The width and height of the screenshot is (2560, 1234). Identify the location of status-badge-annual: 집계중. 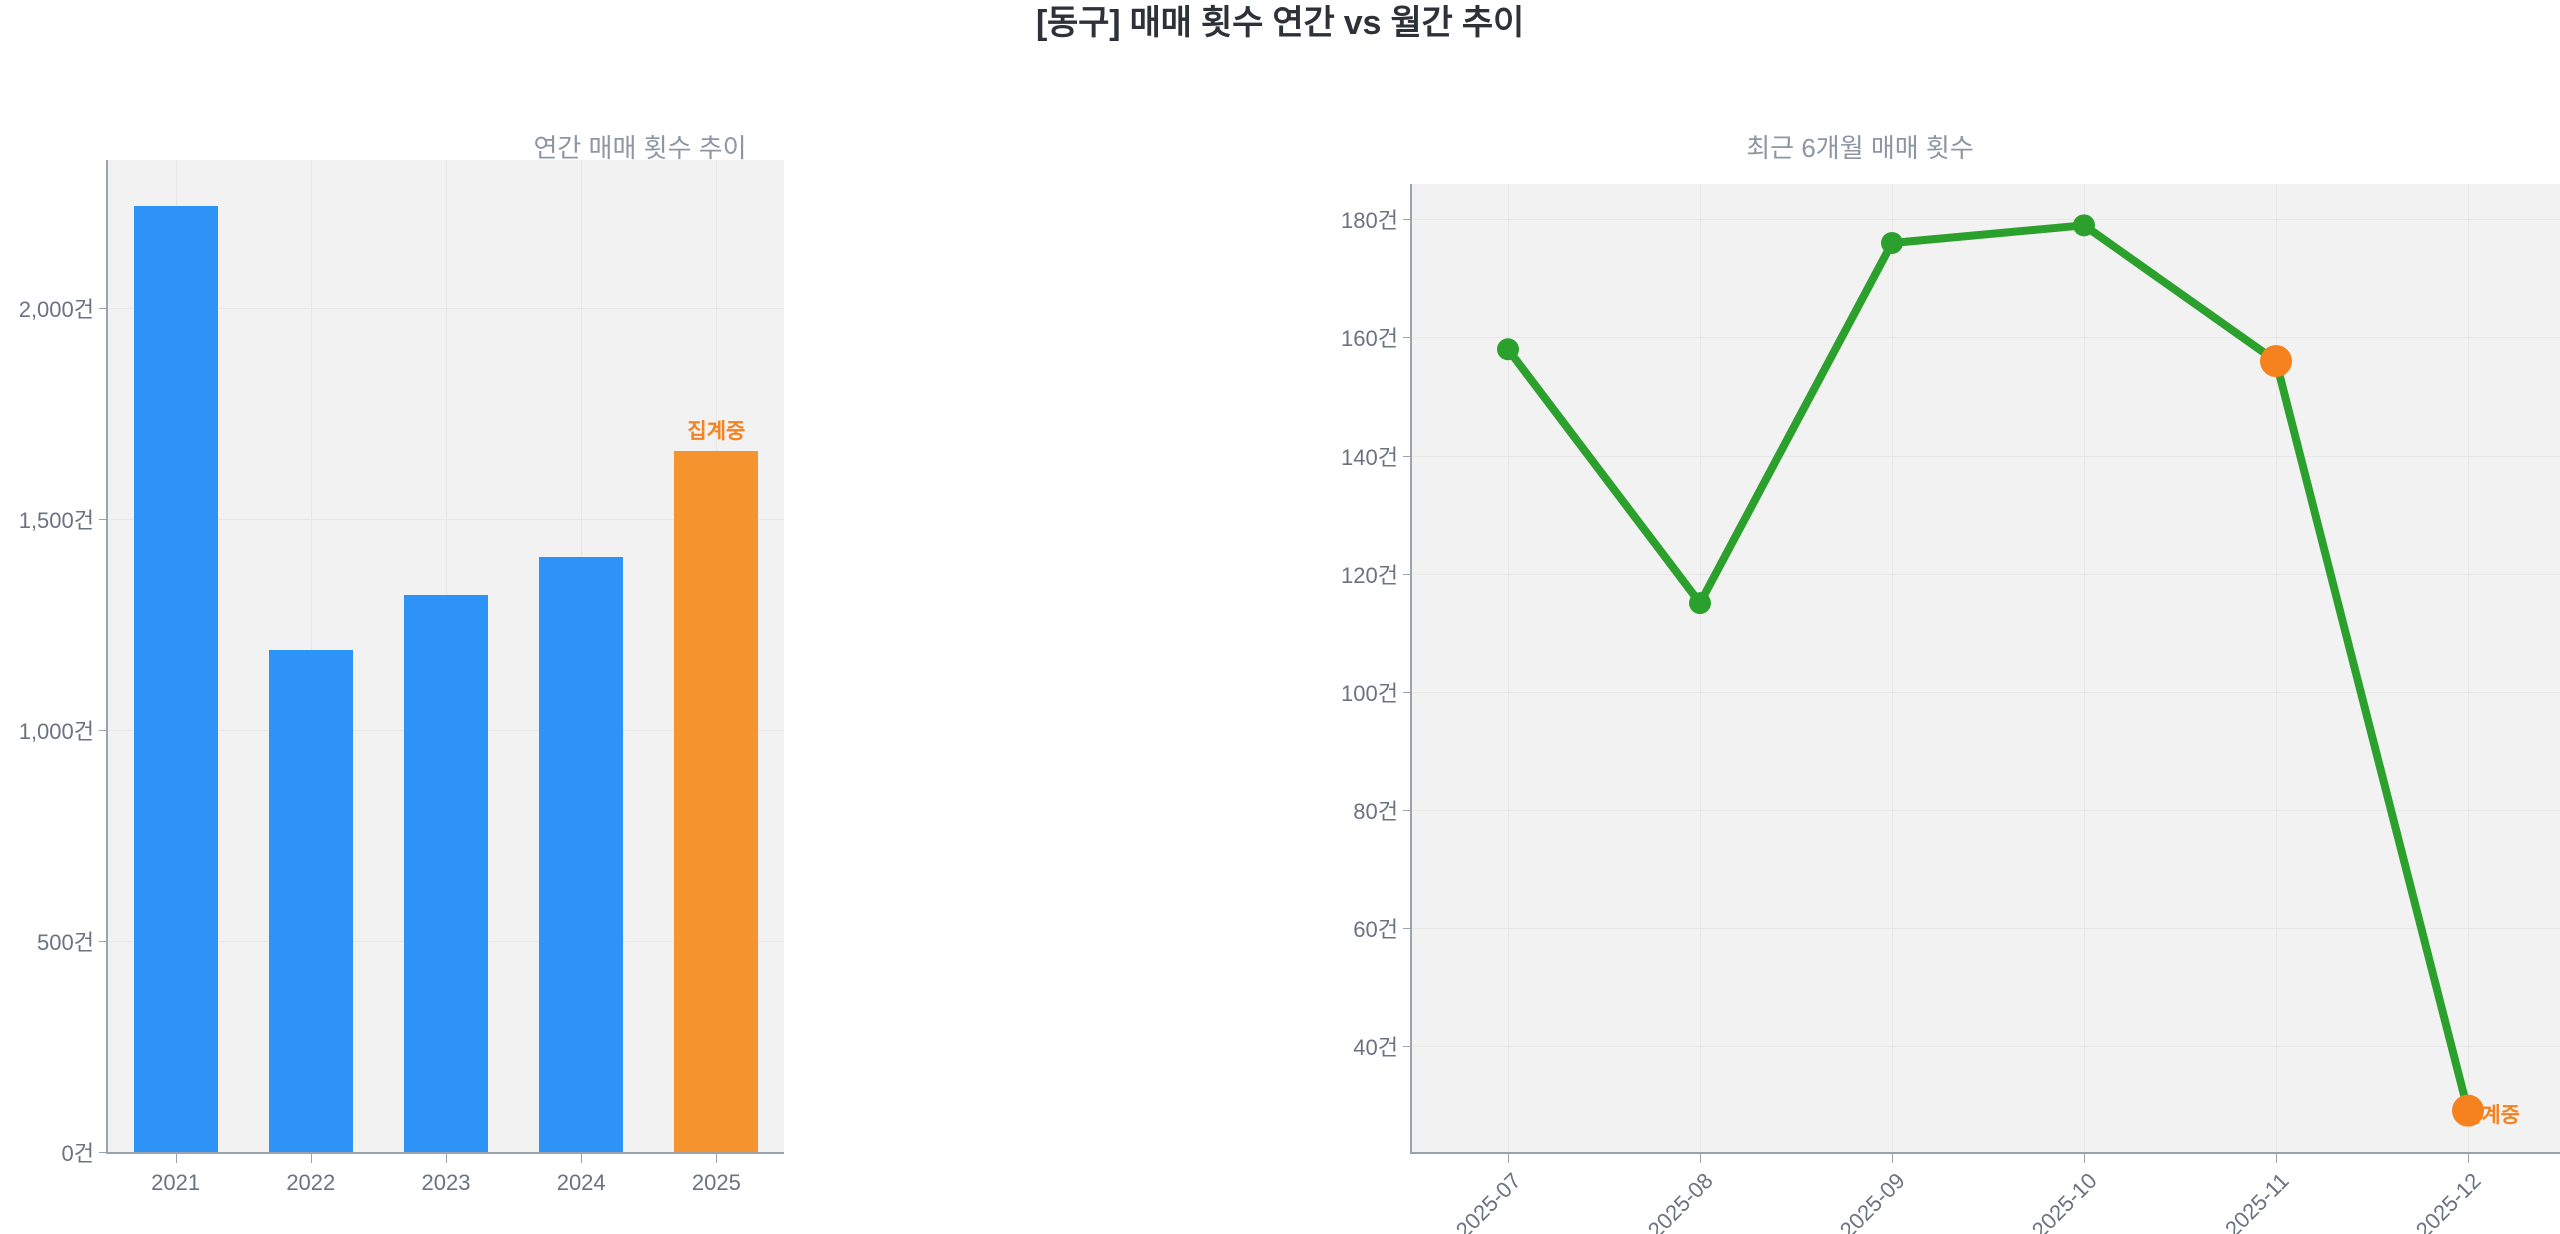
(716, 432).